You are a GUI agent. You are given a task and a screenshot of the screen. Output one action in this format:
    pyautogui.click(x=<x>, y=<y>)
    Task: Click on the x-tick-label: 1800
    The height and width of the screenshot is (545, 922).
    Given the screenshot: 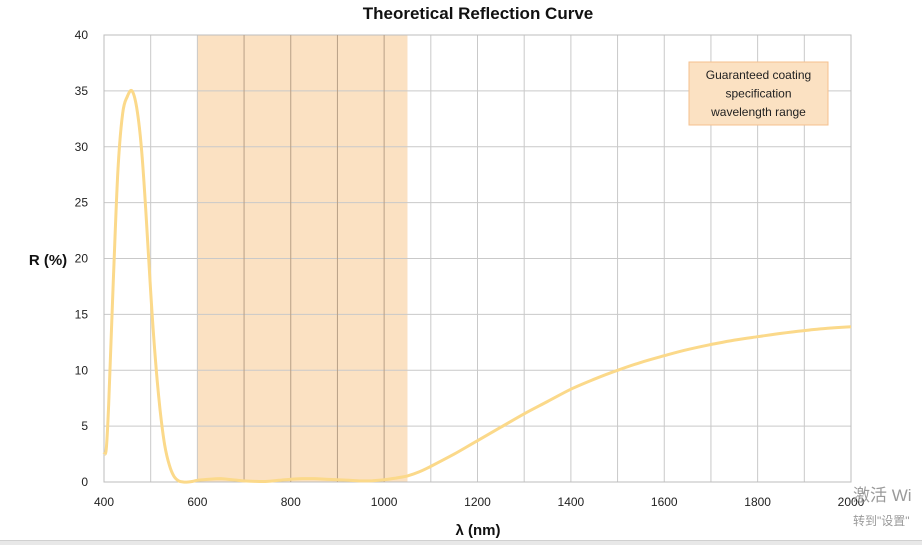 What is the action you would take?
    pyautogui.click(x=757, y=502)
    